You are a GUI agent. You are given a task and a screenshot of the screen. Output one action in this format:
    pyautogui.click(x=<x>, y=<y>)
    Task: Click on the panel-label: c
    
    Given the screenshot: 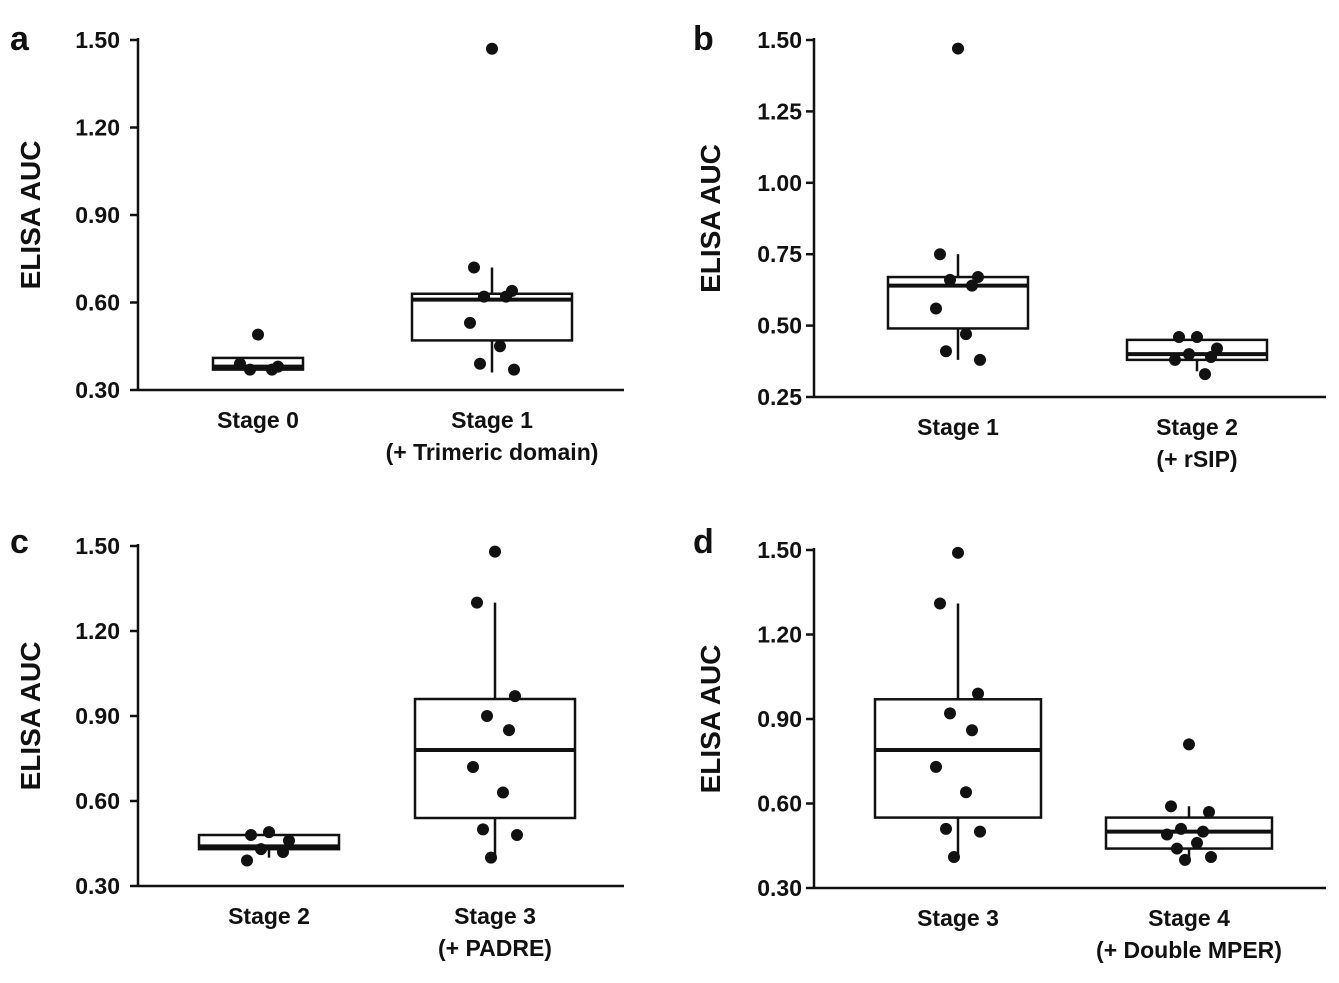 What is the action you would take?
    pyautogui.click(x=19, y=542)
    